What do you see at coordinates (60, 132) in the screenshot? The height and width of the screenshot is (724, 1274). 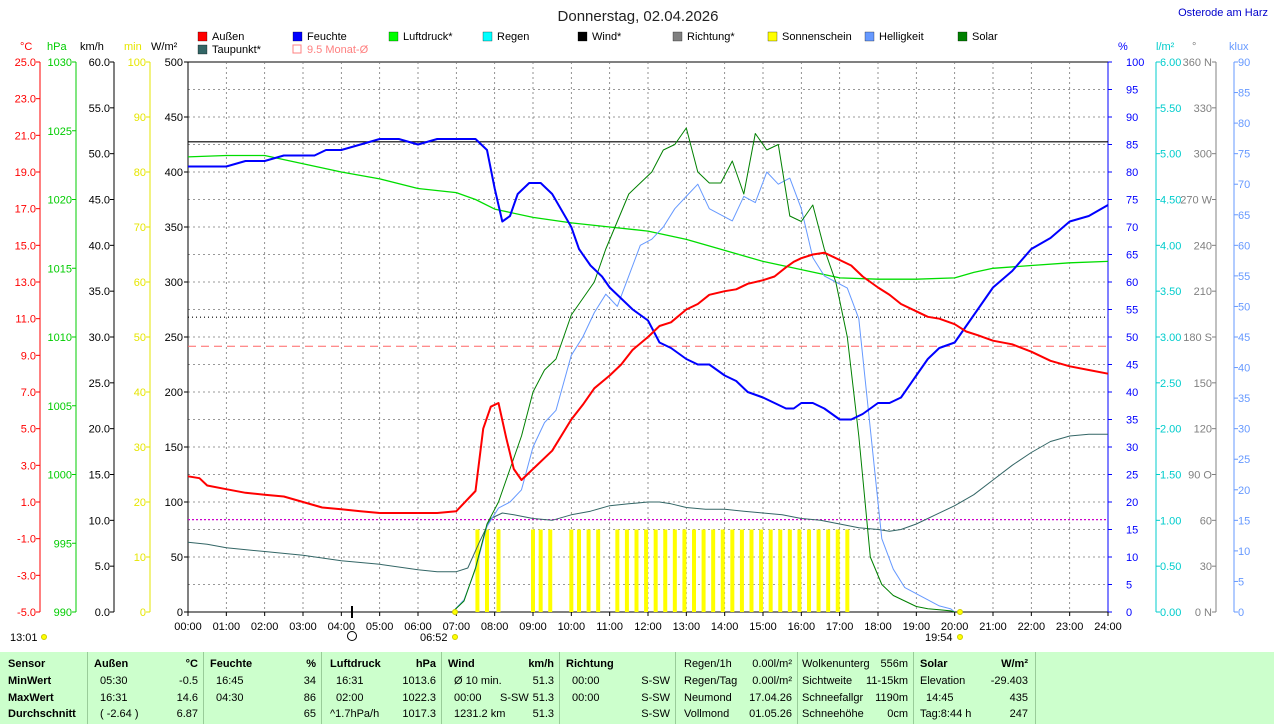 I see `hpa-axis-tick-label: 1025` at bounding box center [60, 132].